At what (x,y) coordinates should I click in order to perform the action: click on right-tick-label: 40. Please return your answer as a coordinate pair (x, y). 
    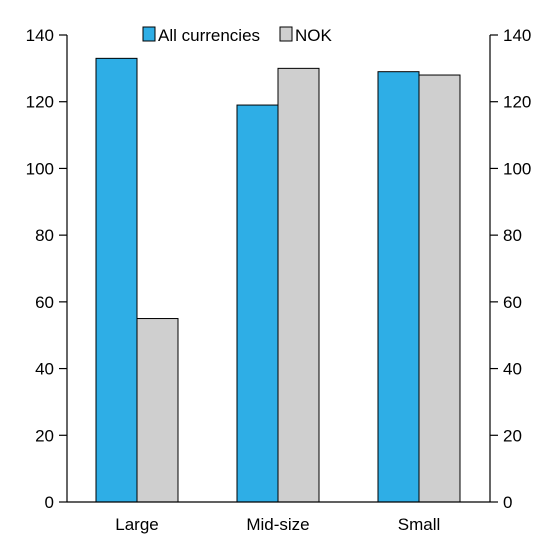
    Looking at the image, I should click on (512, 369).